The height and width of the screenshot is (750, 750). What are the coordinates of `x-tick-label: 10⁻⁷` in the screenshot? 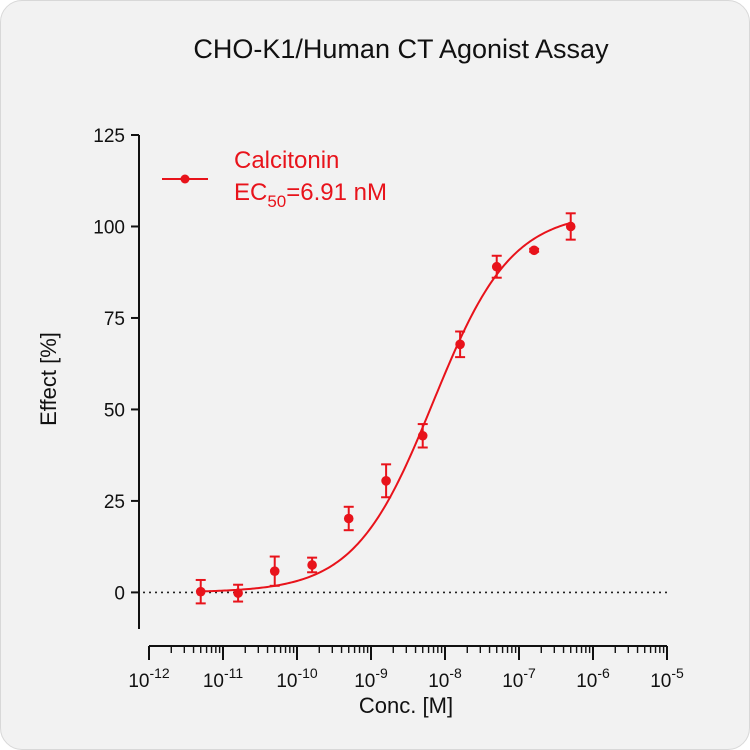 It's located at (519, 678).